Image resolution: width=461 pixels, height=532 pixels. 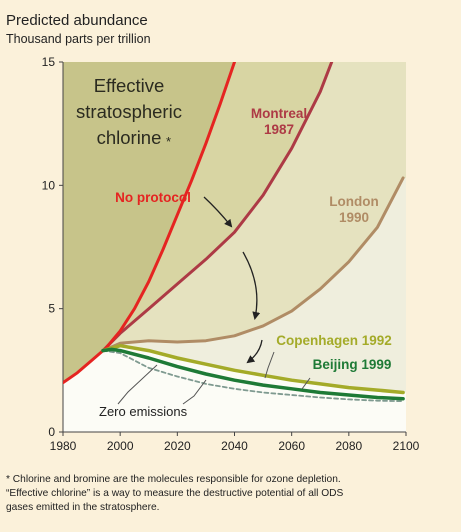 I want to click on series-label-no-protocol: No protocol, so click(x=153, y=197).